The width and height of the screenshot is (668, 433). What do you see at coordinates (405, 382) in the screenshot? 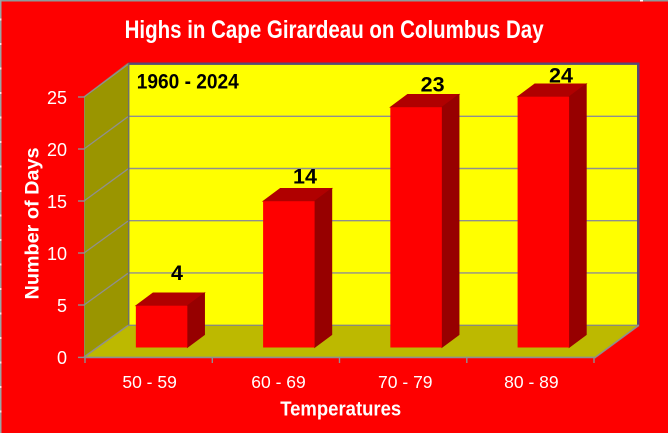
I see `svg-text: 70 - 79` at bounding box center [405, 382].